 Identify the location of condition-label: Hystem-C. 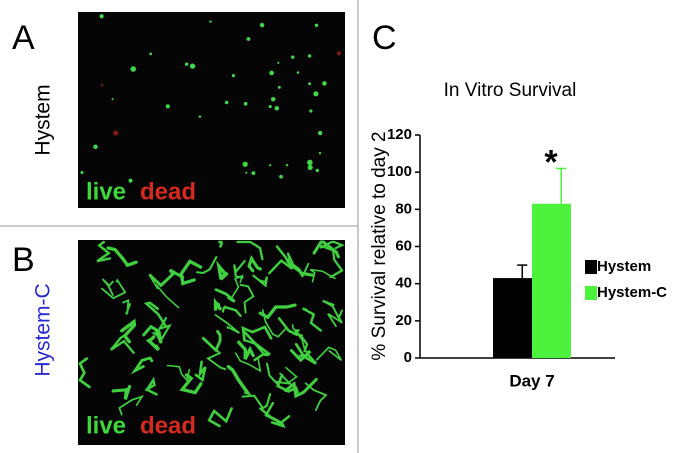
(43, 329).